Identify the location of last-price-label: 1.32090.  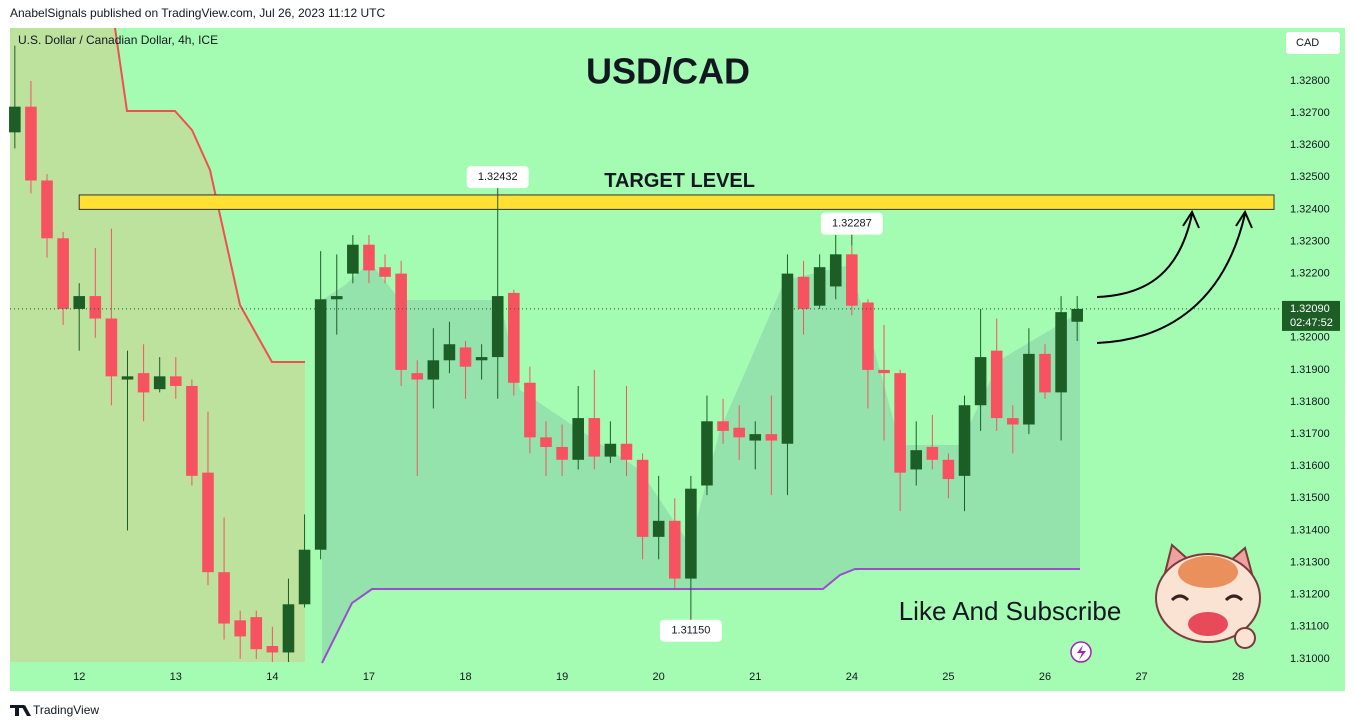
(1310, 309).